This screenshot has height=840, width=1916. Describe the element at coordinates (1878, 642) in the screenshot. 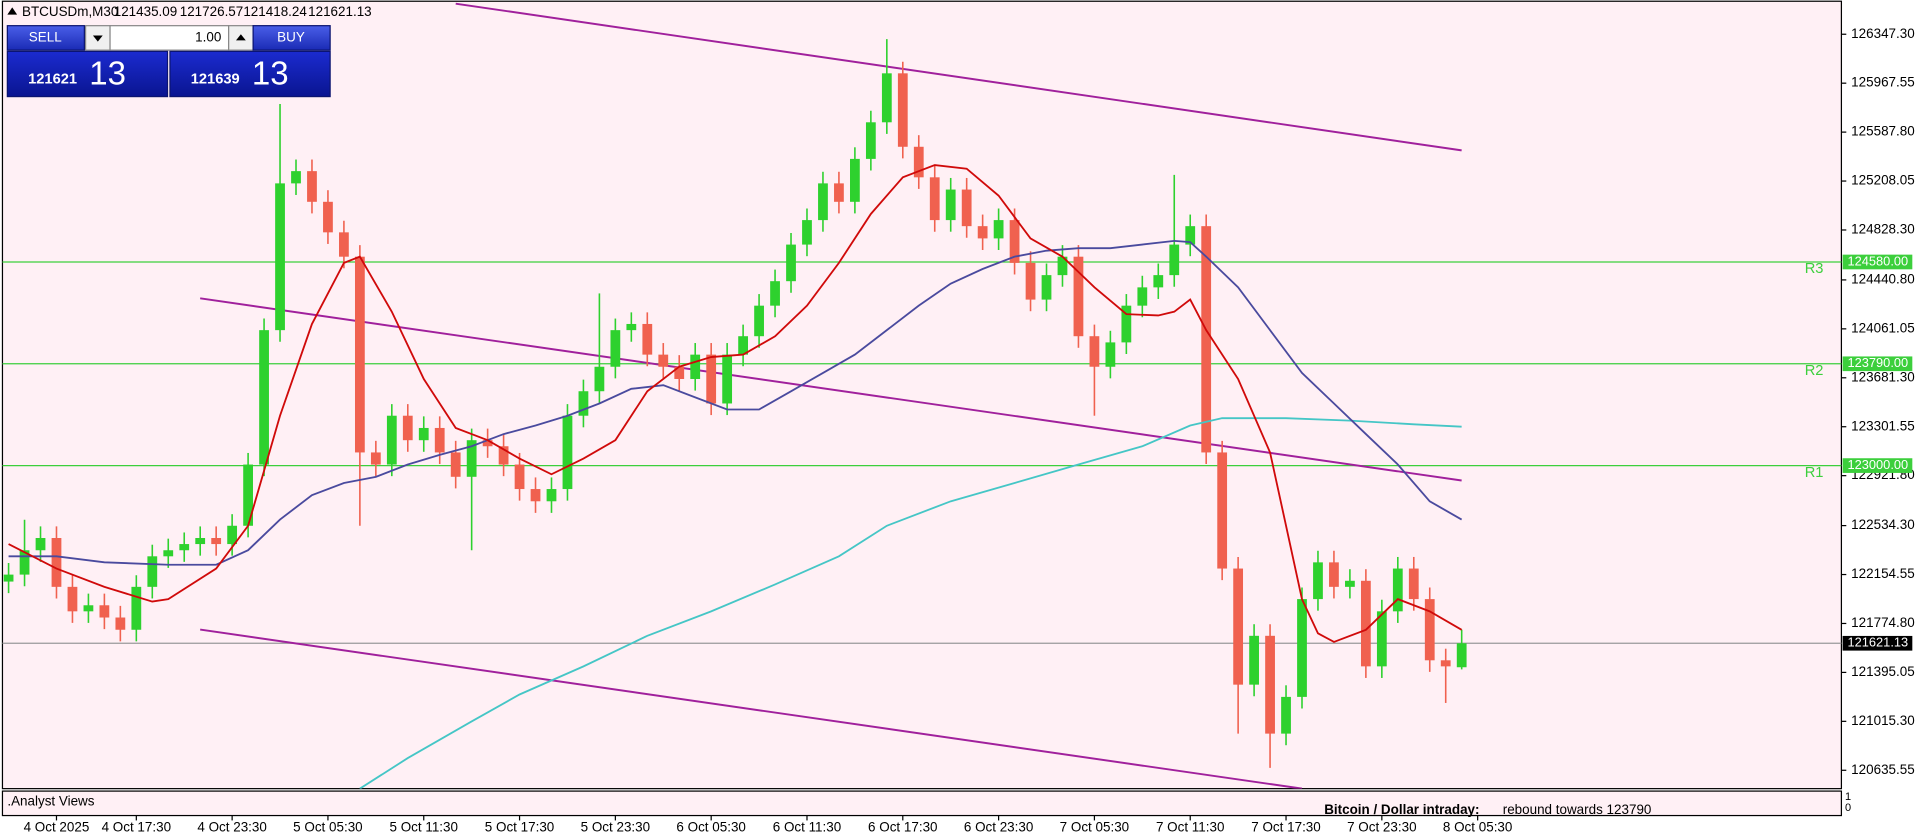

I see `current-price-label: 121621.13` at that location.